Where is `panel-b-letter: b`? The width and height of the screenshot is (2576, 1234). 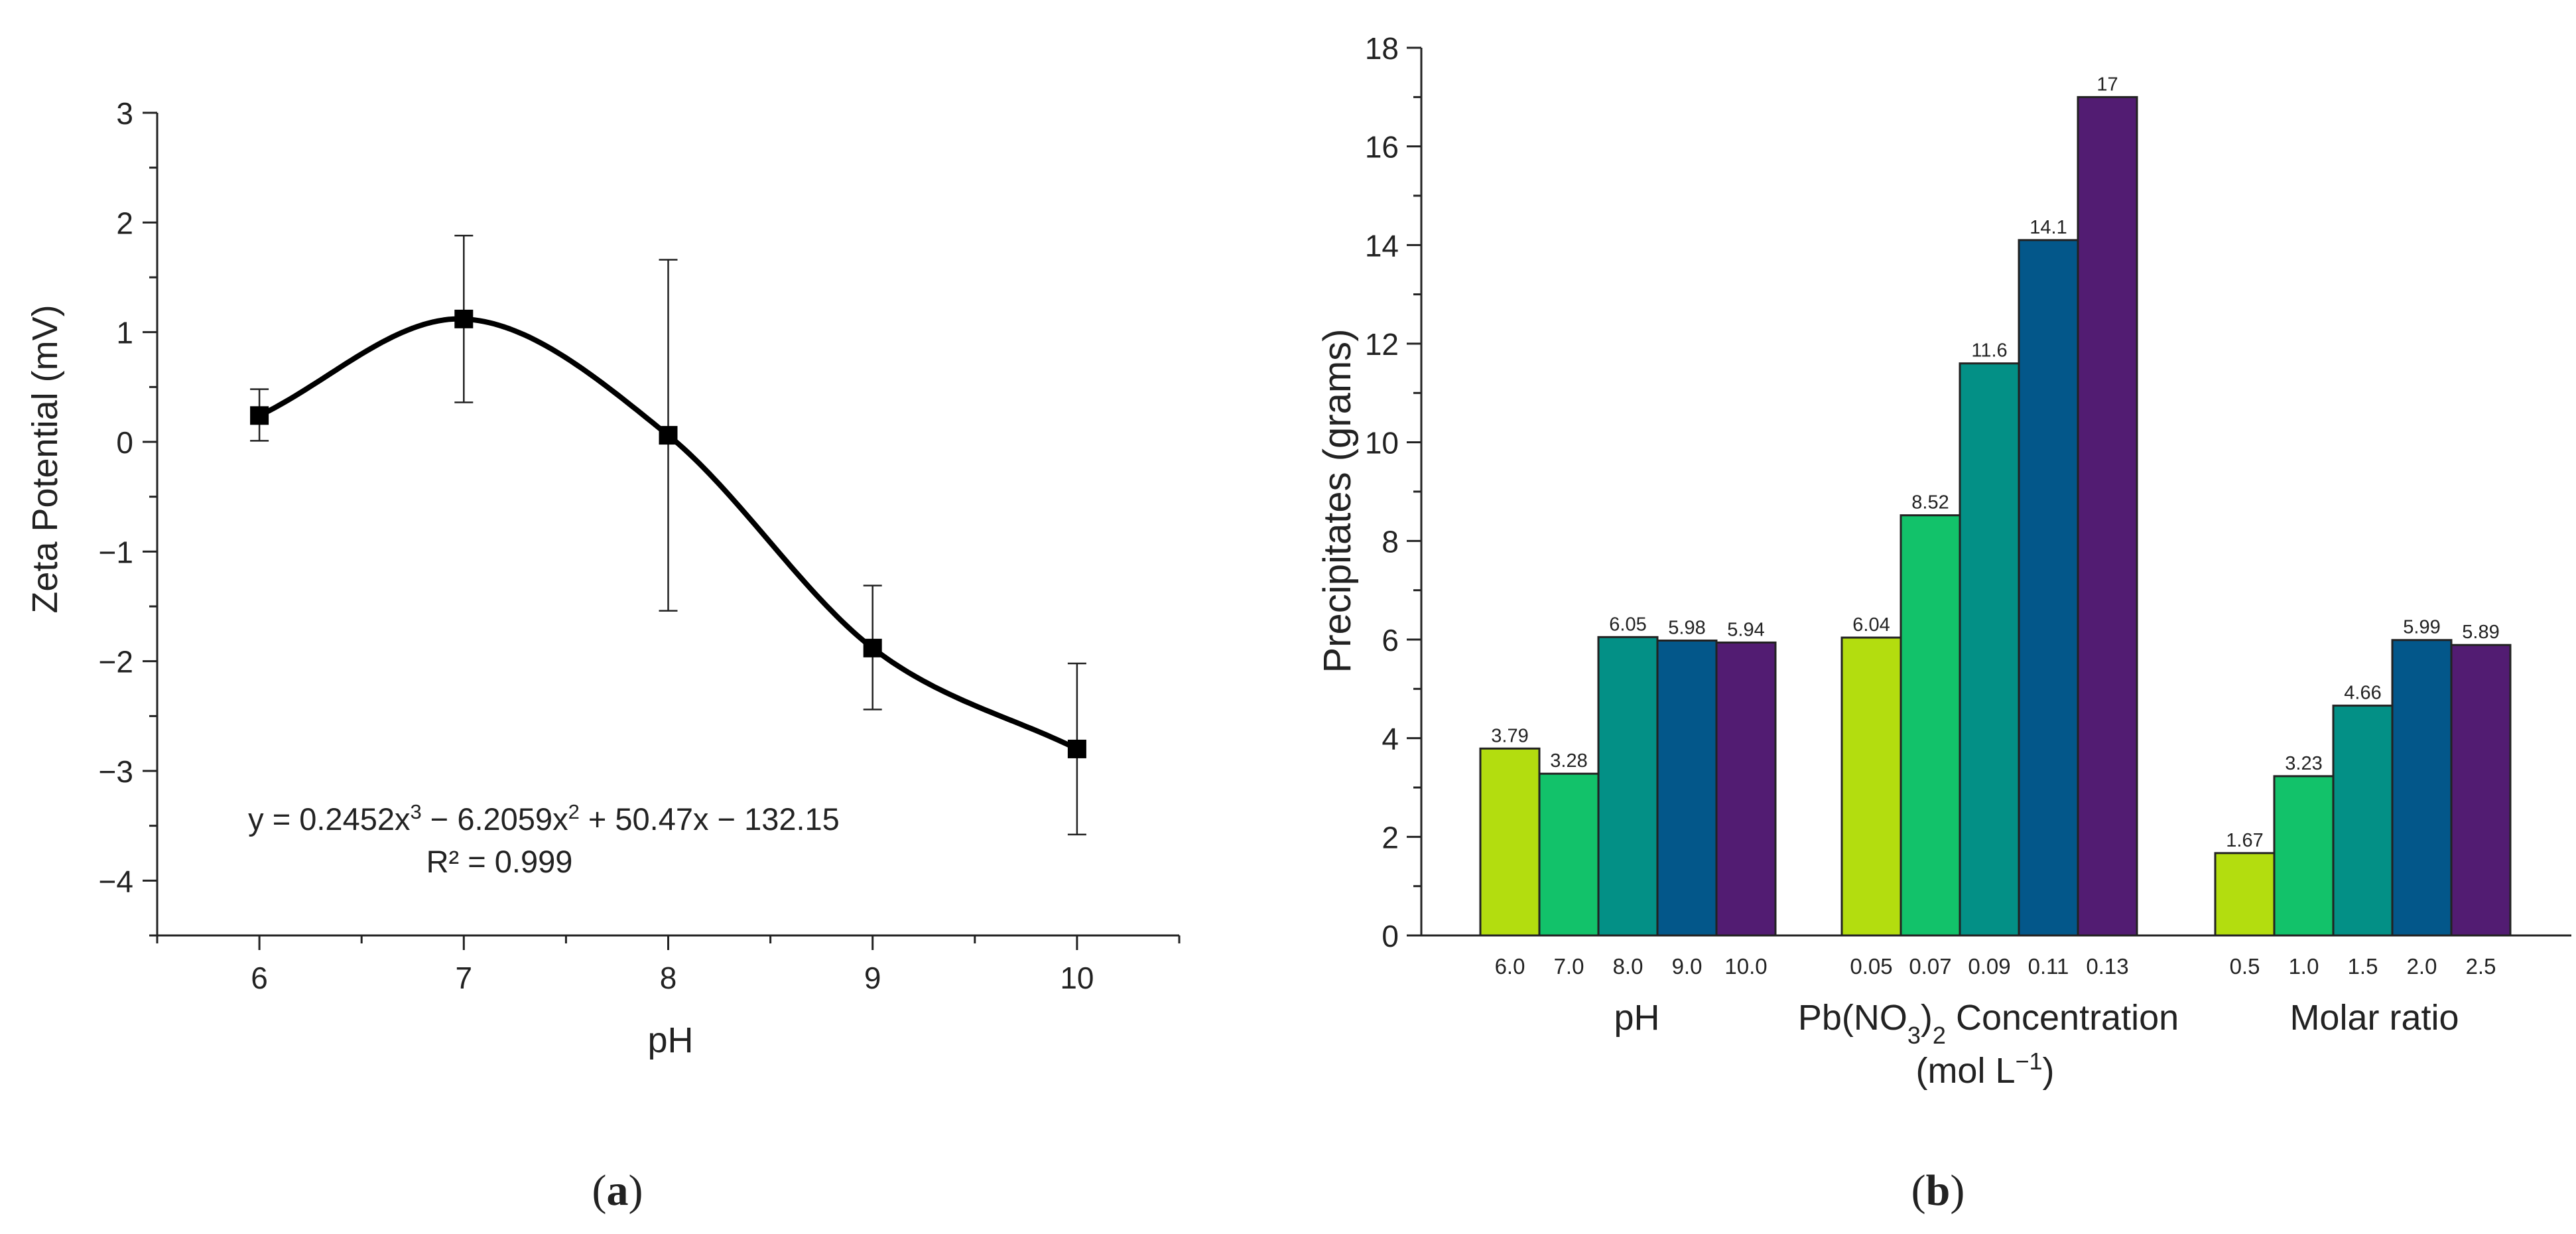 panel-b-letter: b is located at coordinates (1939, 1190).